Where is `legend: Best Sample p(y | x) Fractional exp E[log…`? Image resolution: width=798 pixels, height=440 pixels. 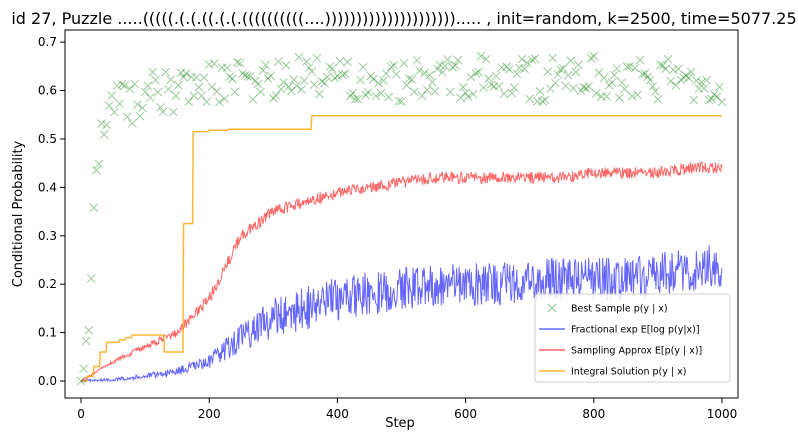 legend: Best Sample p(y | x) Fractional exp E[log… is located at coordinates (632, 338).